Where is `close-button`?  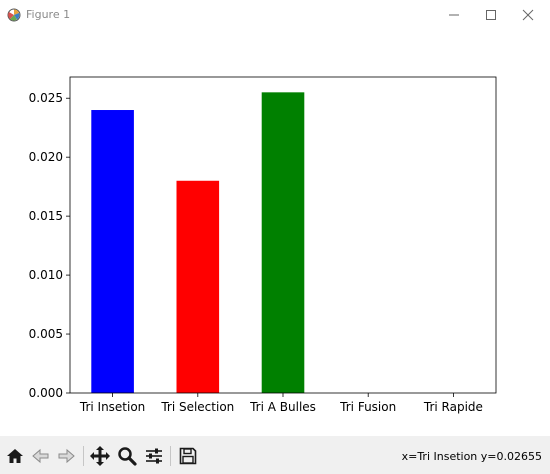 close-button is located at coordinates (527, 15).